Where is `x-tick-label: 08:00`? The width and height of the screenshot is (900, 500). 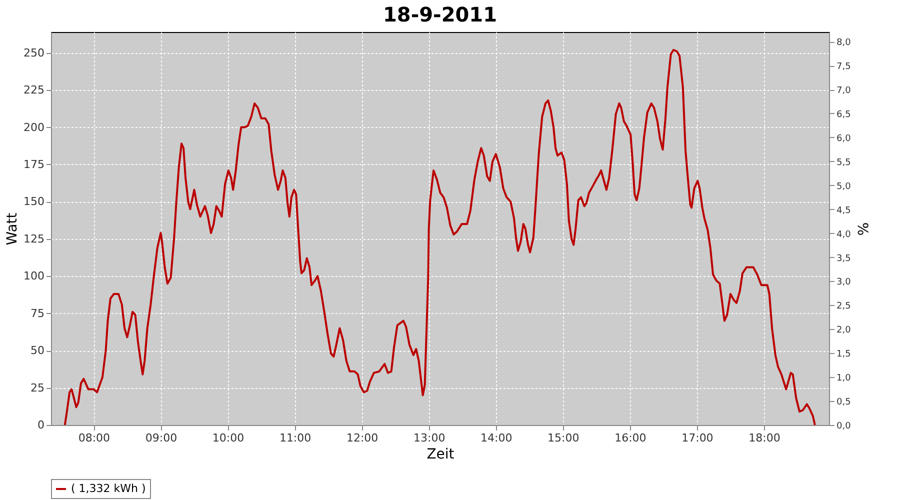 x-tick-label: 08:00 is located at coordinates (94, 438).